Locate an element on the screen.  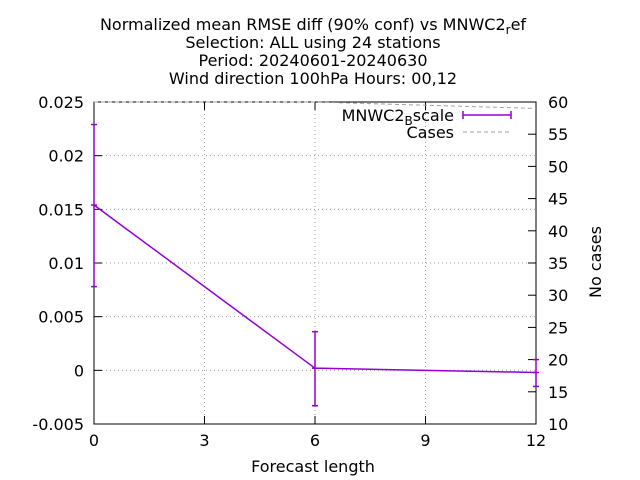
title-line-2: Selection: ALL using 24 stations is located at coordinates (312, 42).